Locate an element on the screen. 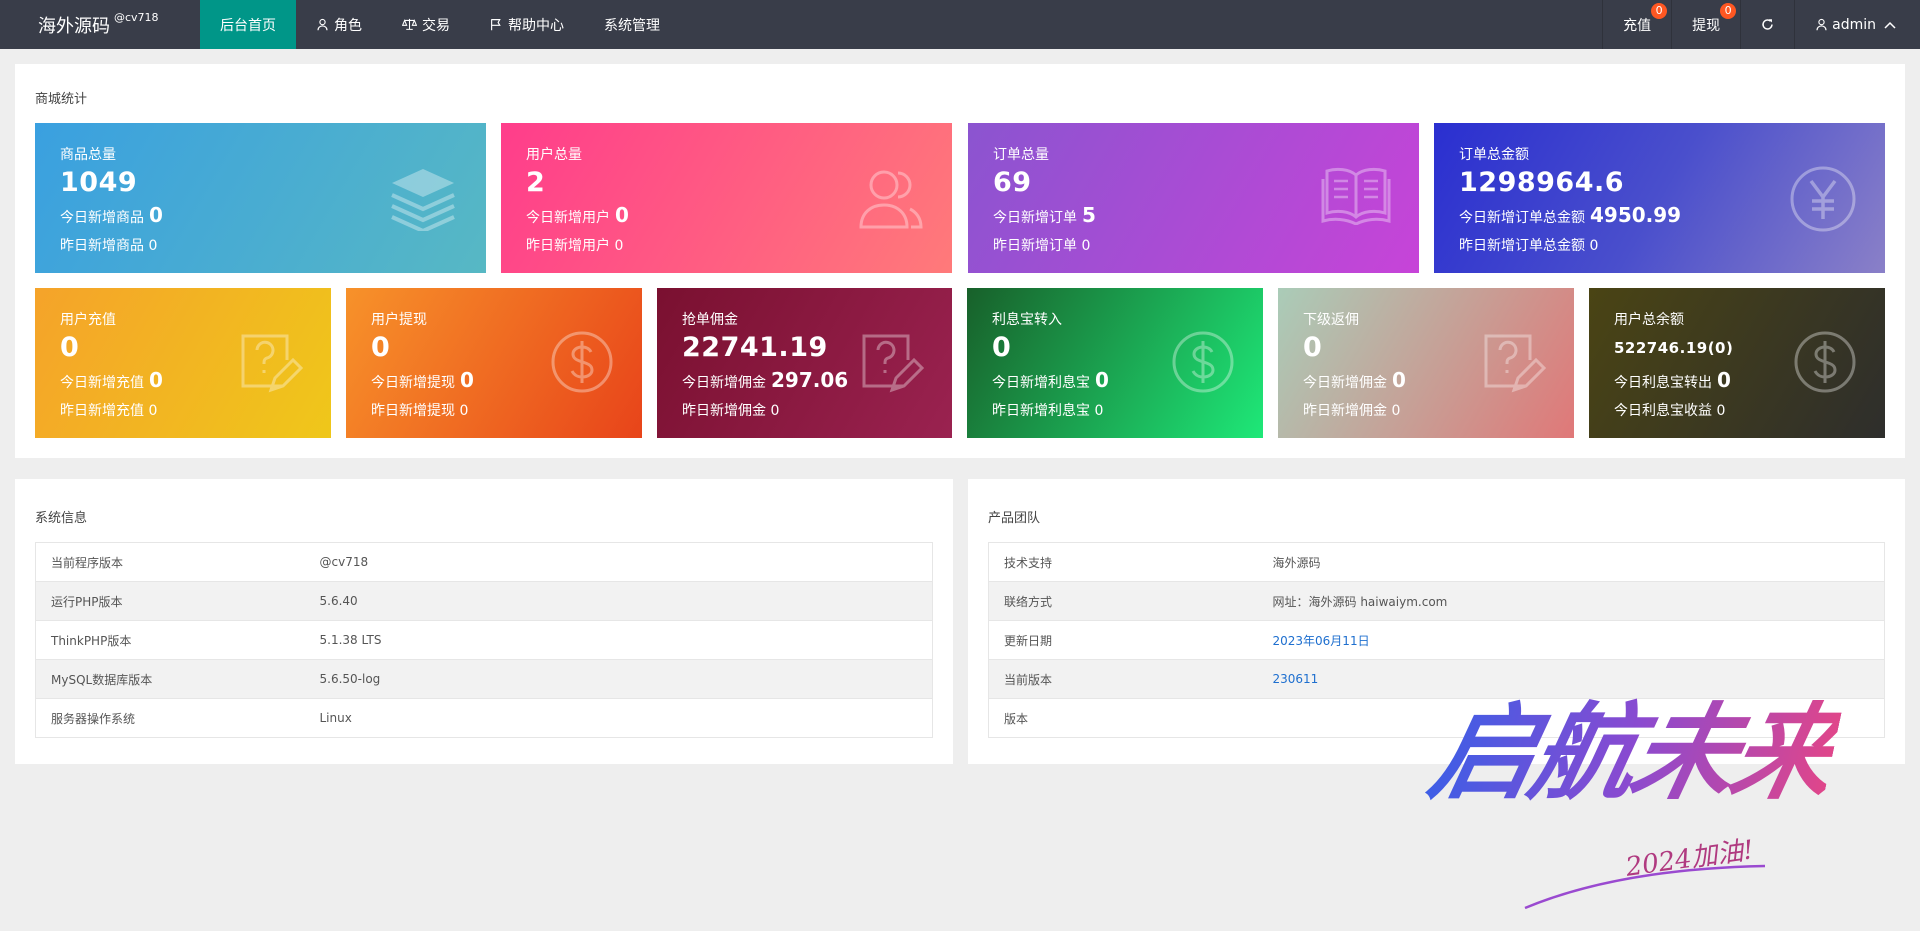 This screenshot has width=1920, height=931. recharge-button: 充值 0 is located at coordinates (1636, 24).